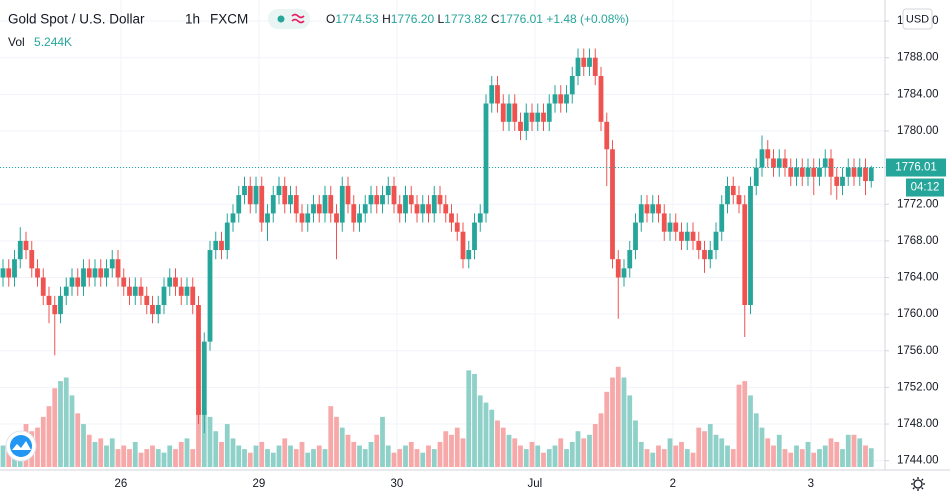 The height and width of the screenshot is (501, 950). What do you see at coordinates (53, 42) in the screenshot?
I see `volume-value: 5.244K` at bounding box center [53, 42].